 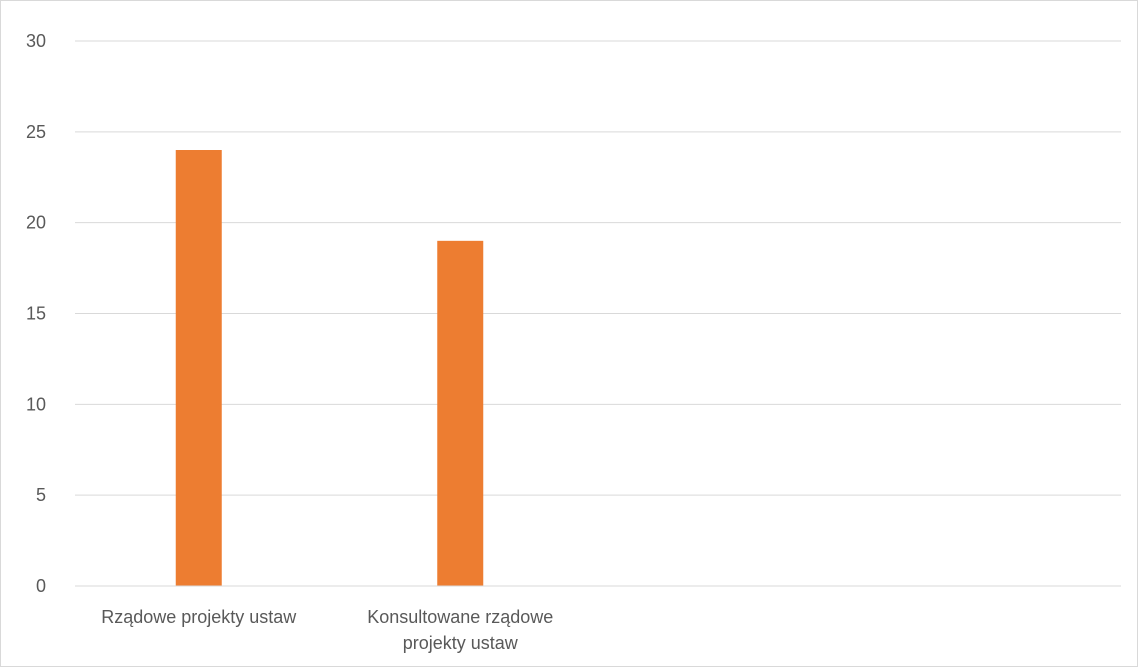 What do you see at coordinates (460, 617) in the screenshot?
I see `x-category-label-line: Konsultowane rządowe` at bounding box center [460, 617].